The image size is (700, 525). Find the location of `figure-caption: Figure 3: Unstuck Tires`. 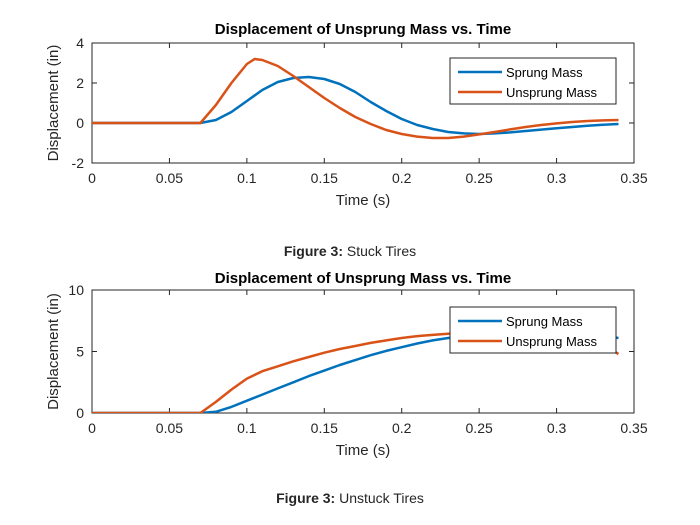

figure-caption: Figure 3: Unstuck Tires is located at coordinates (350, 498).